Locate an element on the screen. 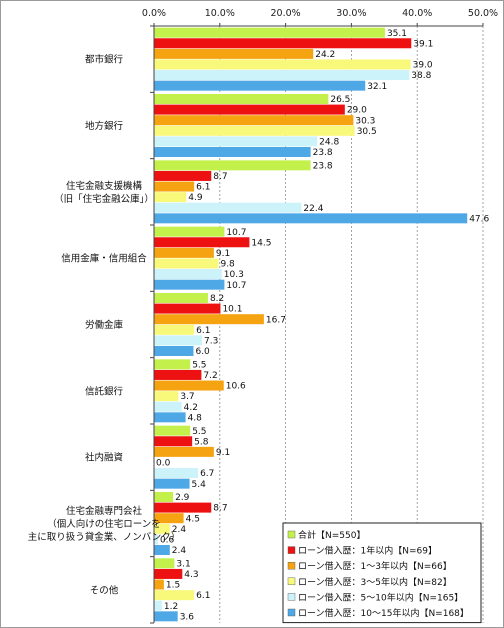 This screenshot has height=628, width=504. category-label: 住宅金融支援機構 is located at coordinates (104, 186).